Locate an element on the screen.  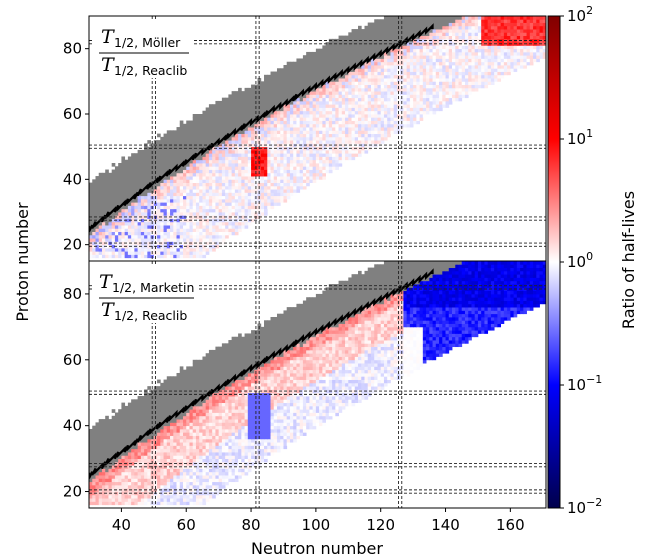
x-ticks: 40 60 80 100 120 140 160 is located at coordinates (318, 521).